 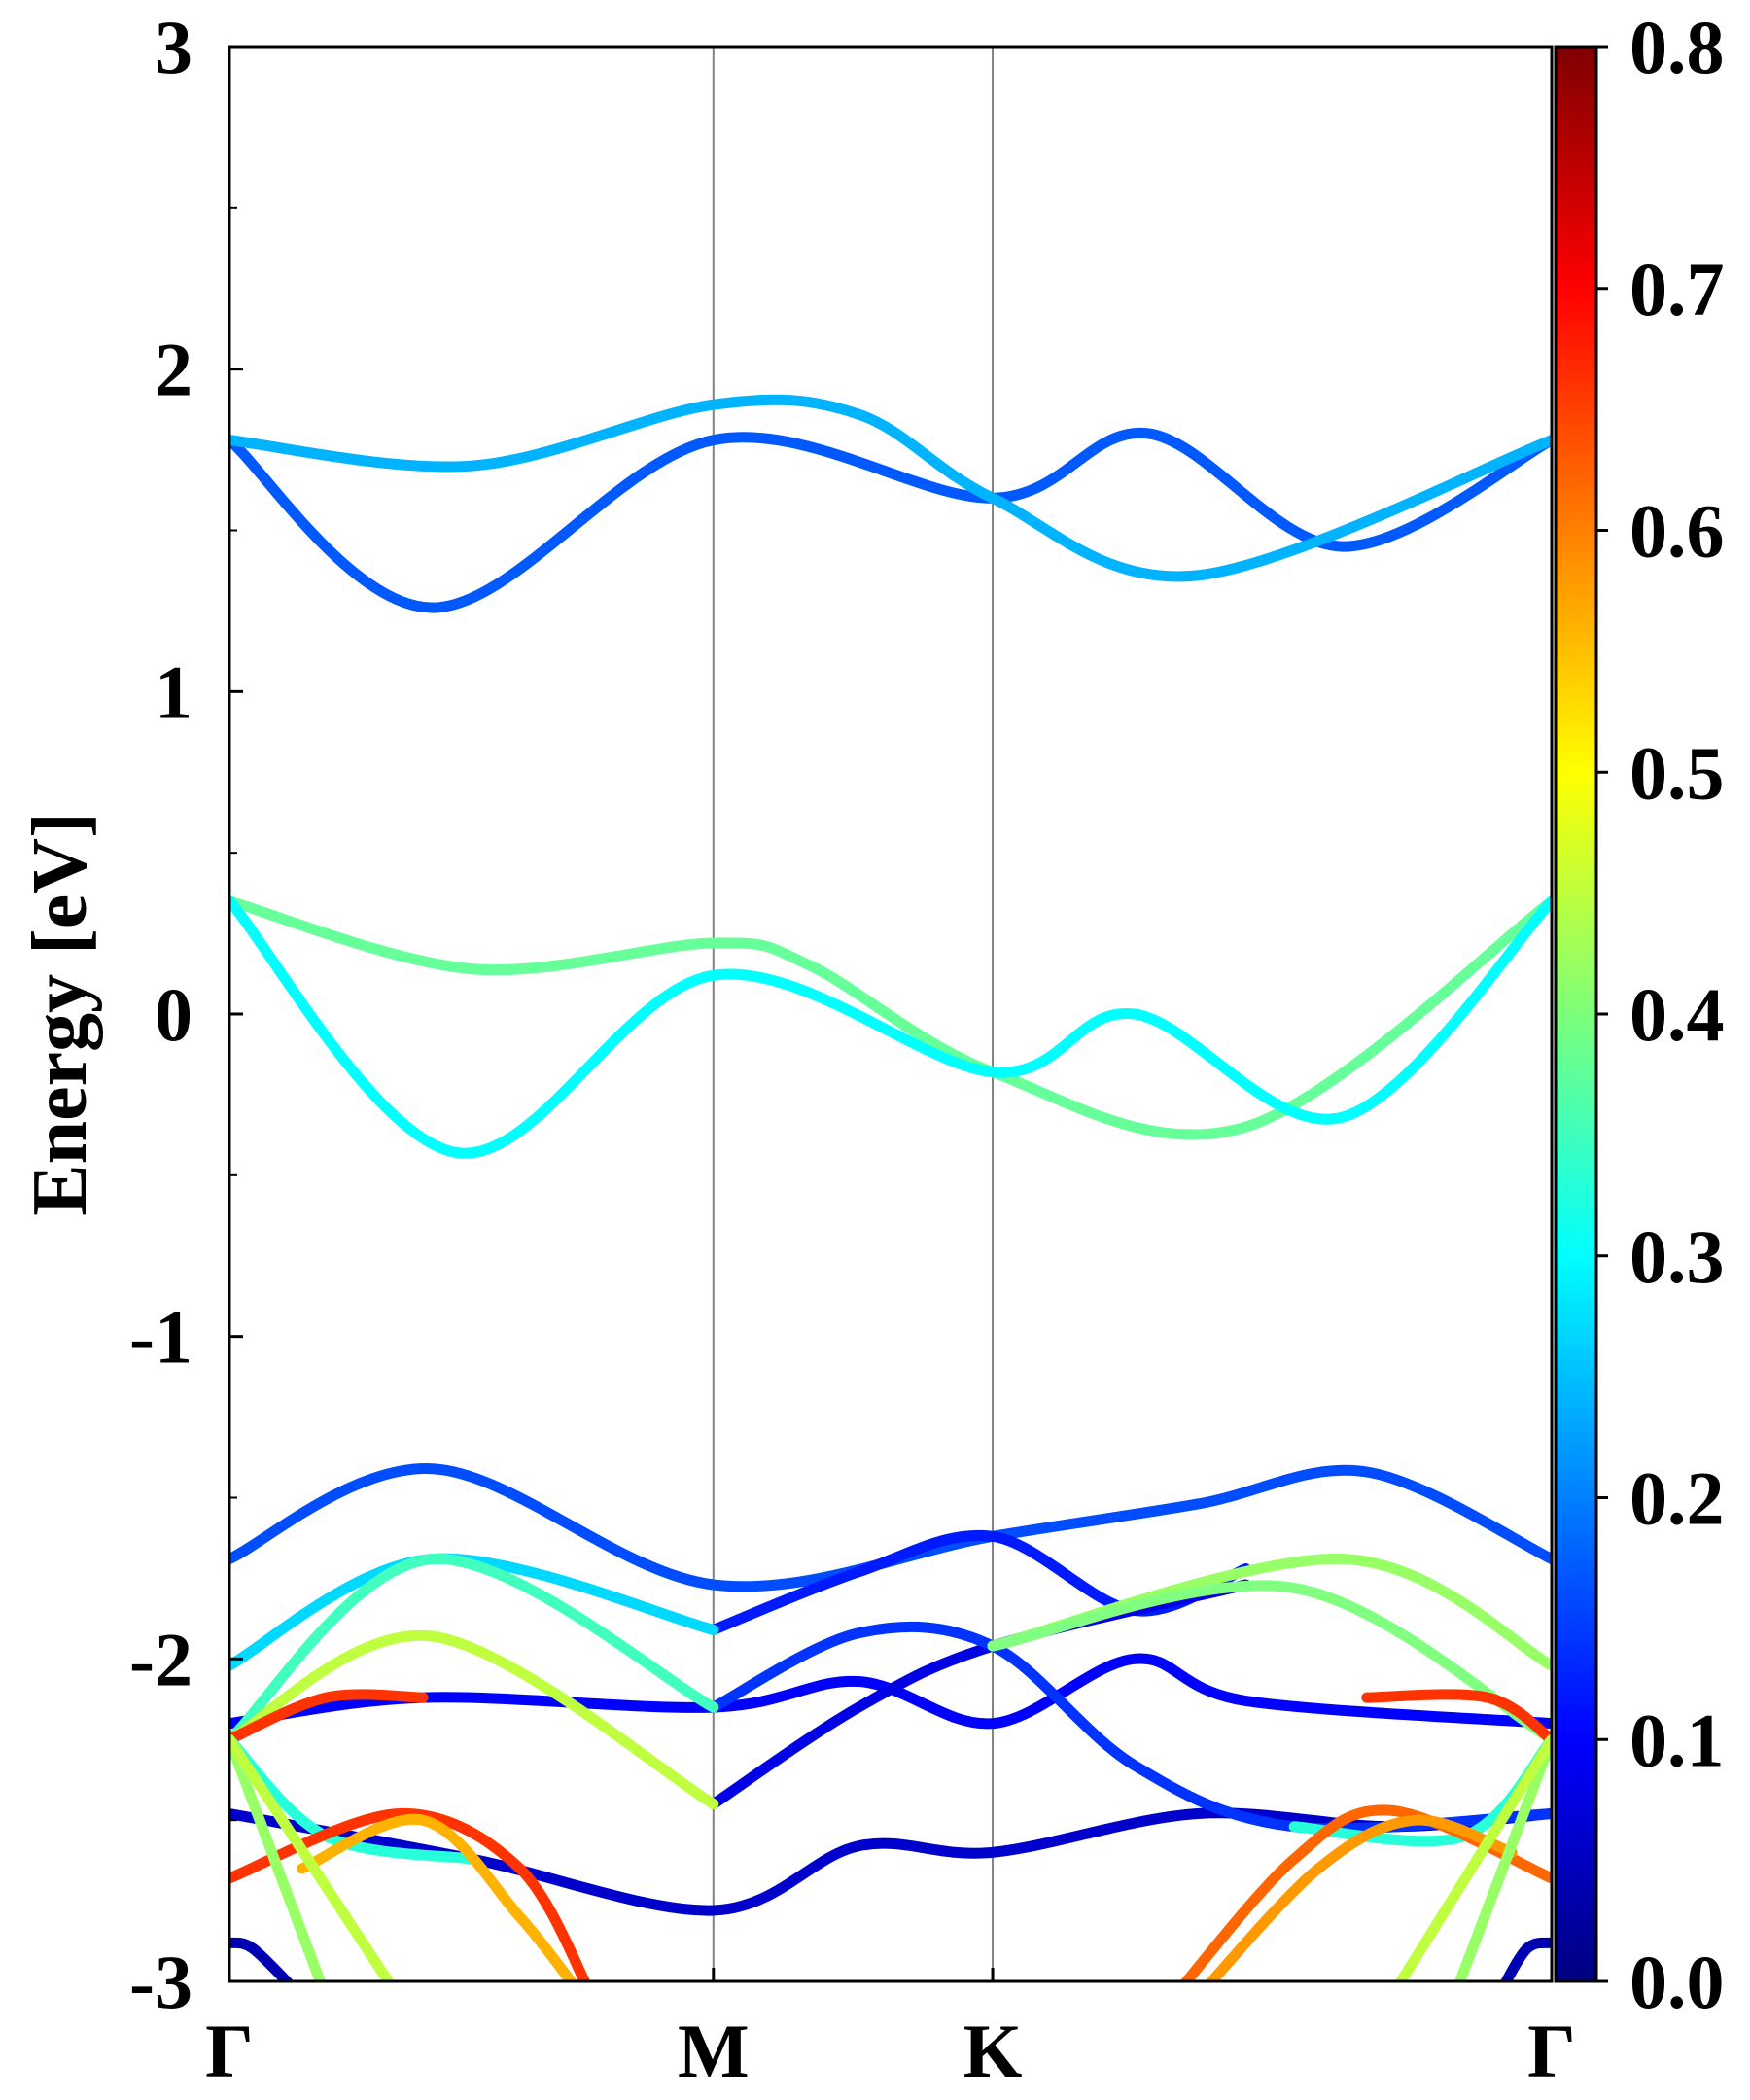 What do you see at coordinates (173, 47) in the screenshot?
I see `y-tick-label: 3` at bounding box center [173, 47].